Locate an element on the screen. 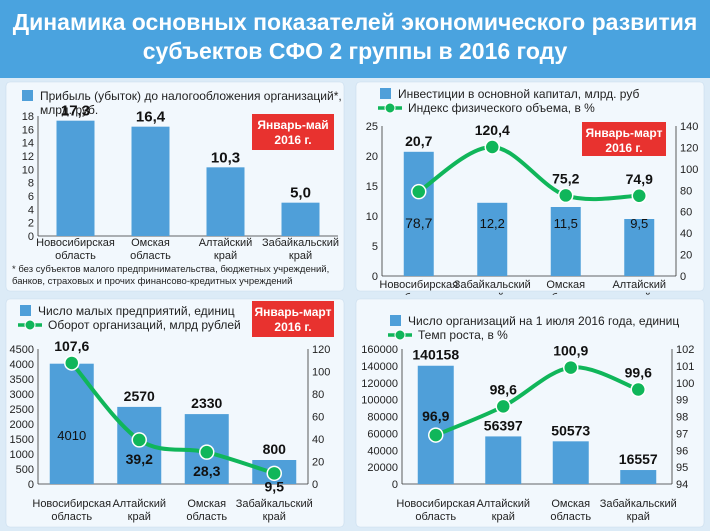 Image resolution: width=710 pixels, height=531 pixels. bar-data-label: 5,0 is located at coordinates (300, 193).